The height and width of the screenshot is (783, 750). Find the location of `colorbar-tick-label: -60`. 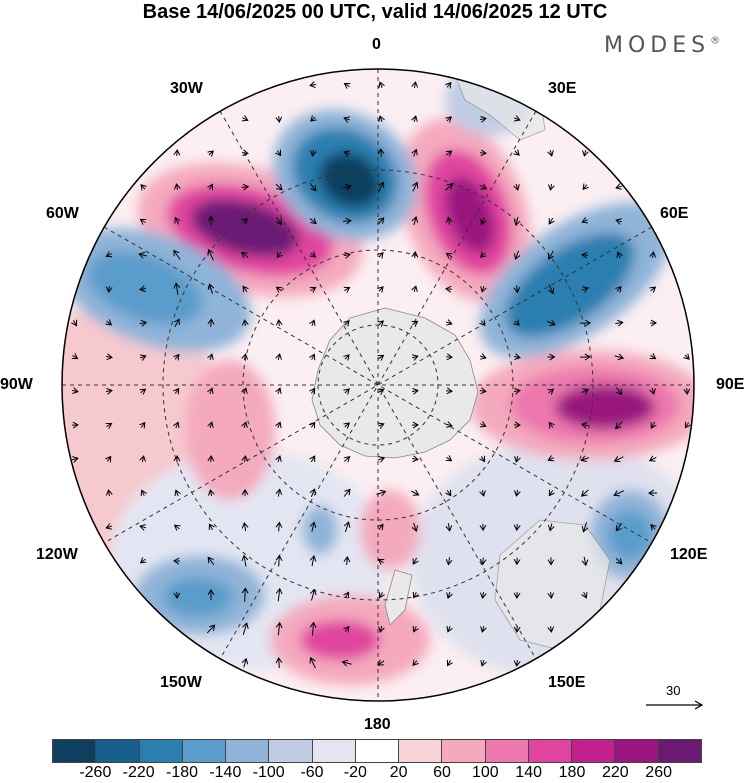

colorbar-tick-label: -60 is located at coordinates (312, 772).